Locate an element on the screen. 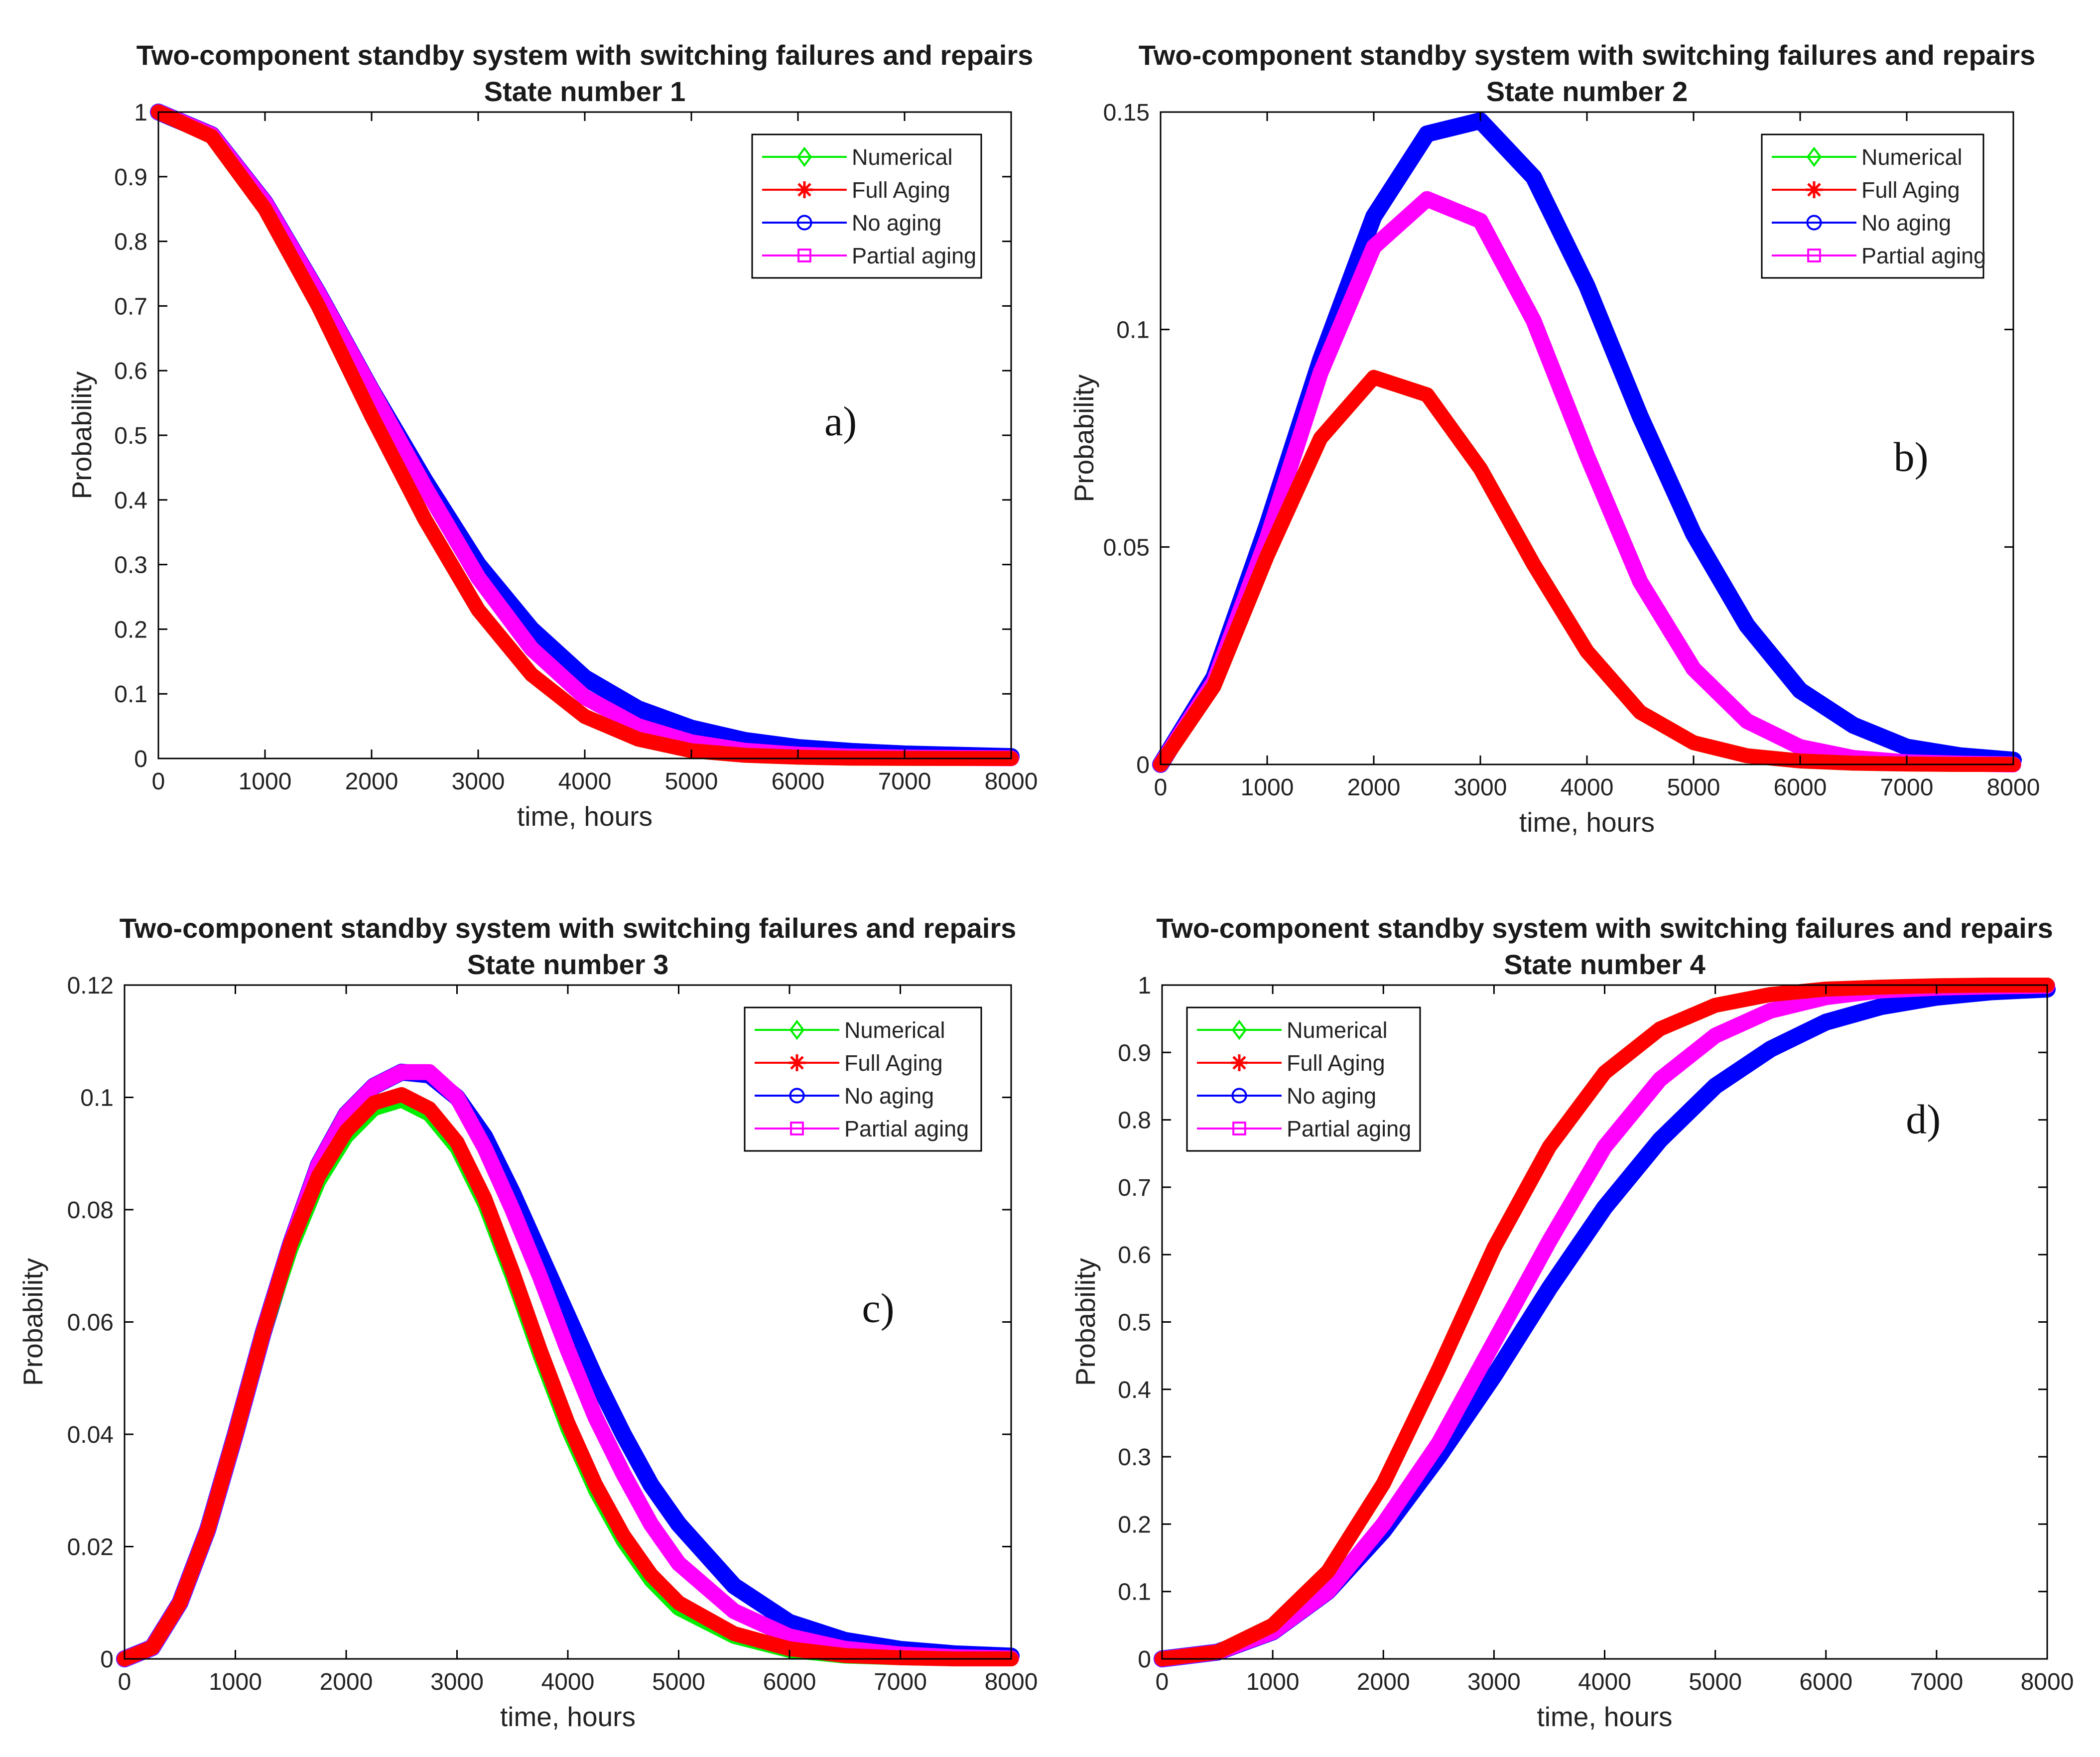 This screenshot has width=2100, height=1757. y-tick-label: 0.12 is located at coordinates (90, 986).